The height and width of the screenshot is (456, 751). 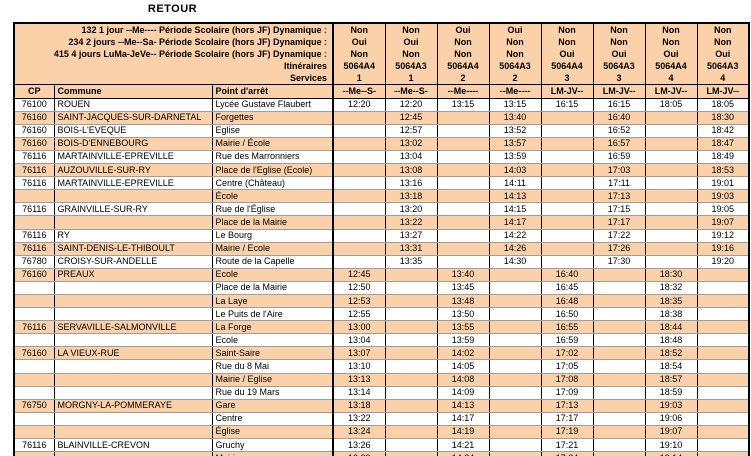 What do you see at coordinates (272, 445) in the screenshot?
I see `stop-cell: Gruchy` at bounding box center [272, 445].